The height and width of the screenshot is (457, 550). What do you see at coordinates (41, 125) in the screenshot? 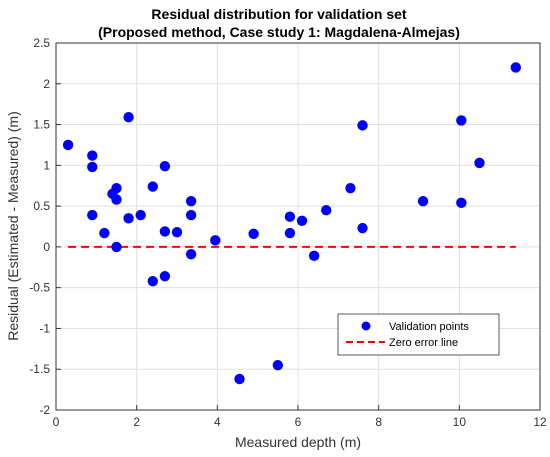
I see `y-tick-label: 1.5` at bounding box center [41, 125].